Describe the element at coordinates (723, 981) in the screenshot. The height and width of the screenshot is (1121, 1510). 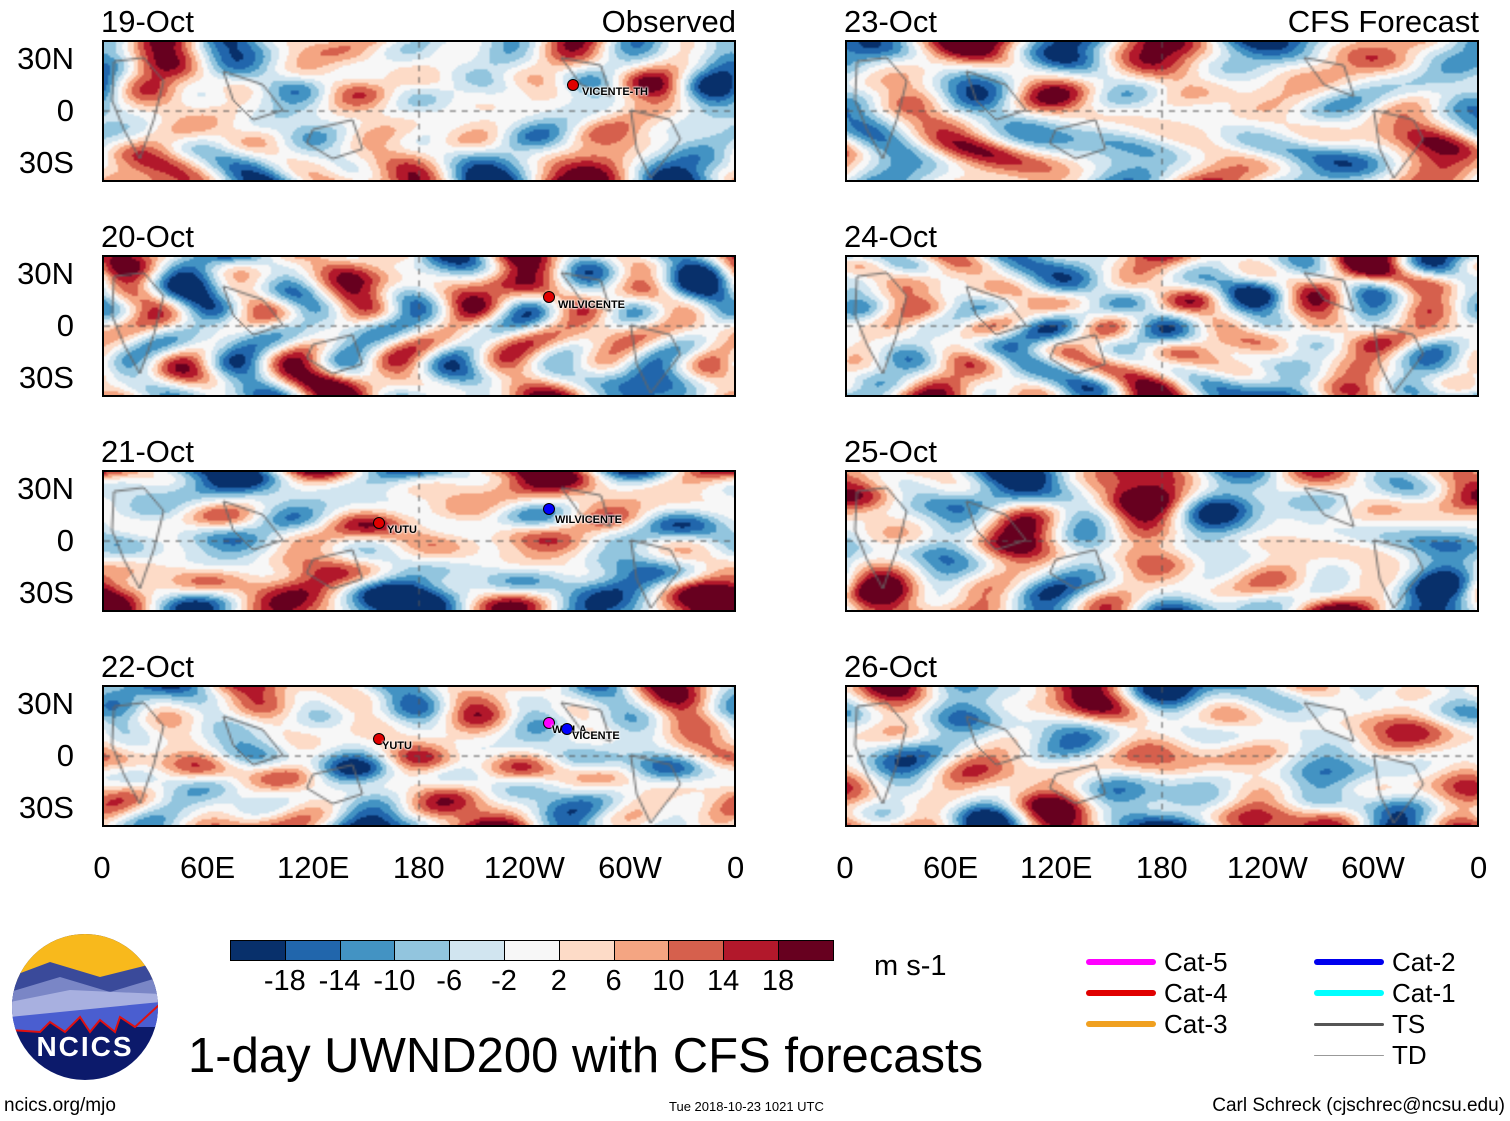
I see `colorbar-label: 14` at that location.